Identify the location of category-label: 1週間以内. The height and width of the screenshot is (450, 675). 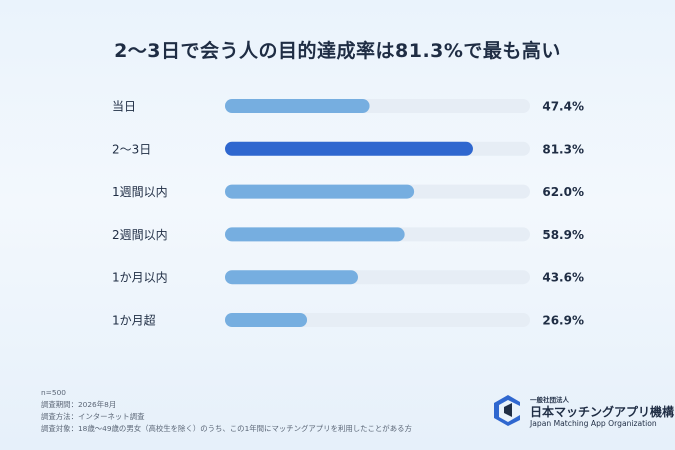
(140, 192).